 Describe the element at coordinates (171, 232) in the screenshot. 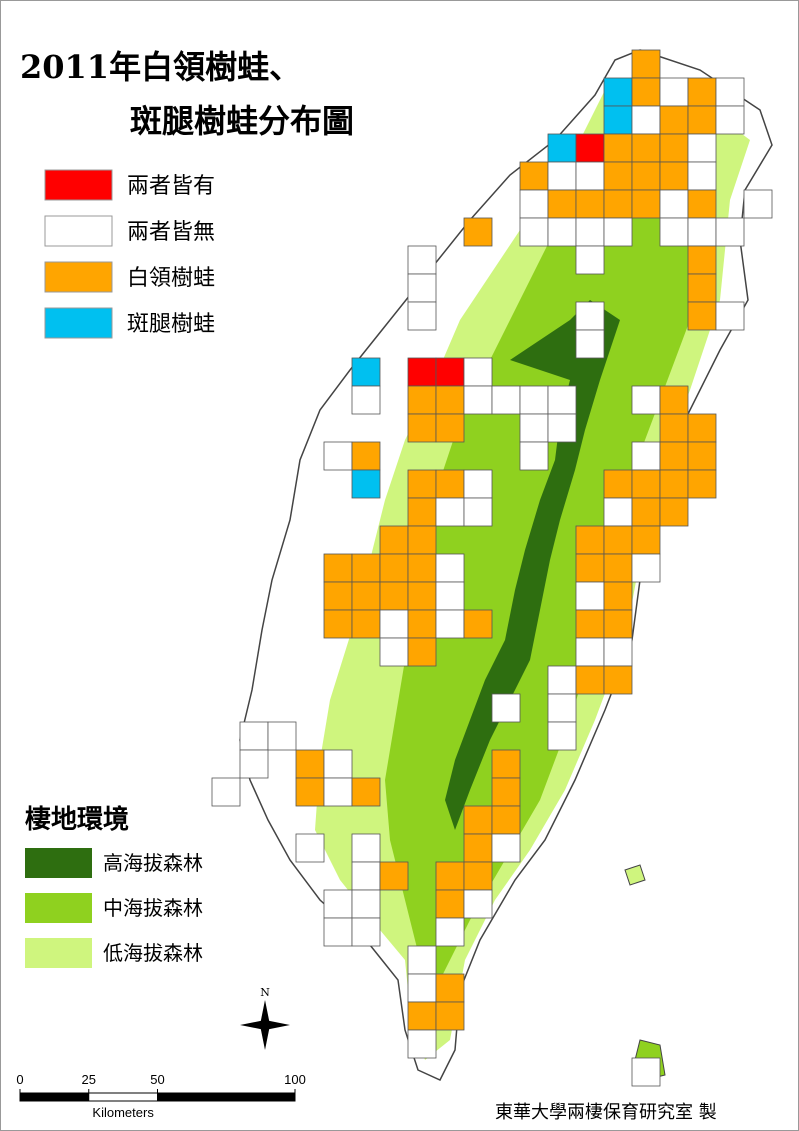

I see `legend-label: 兩者皆無` at that location.